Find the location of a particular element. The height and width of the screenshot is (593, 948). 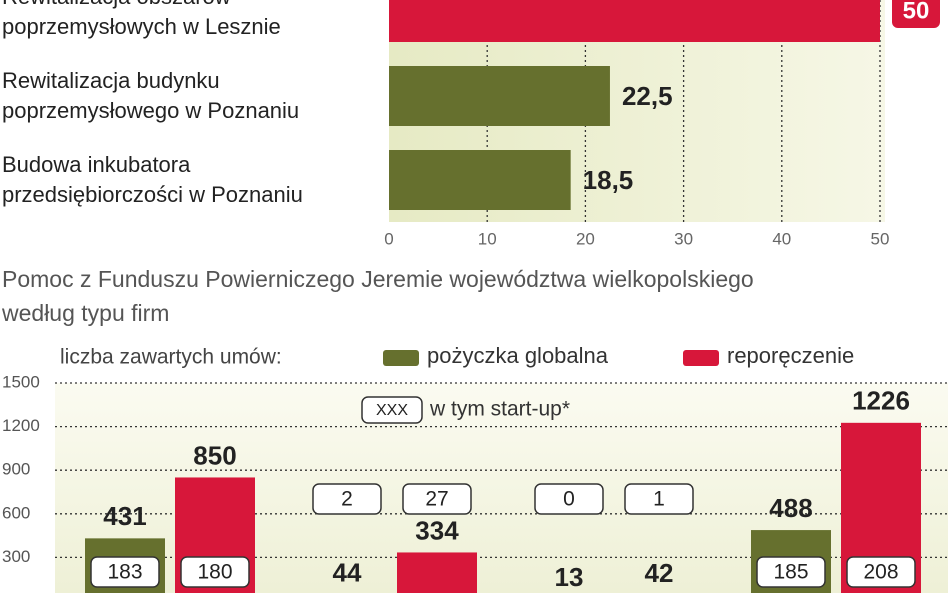

value-label-box is located at coordinates (916, 14).